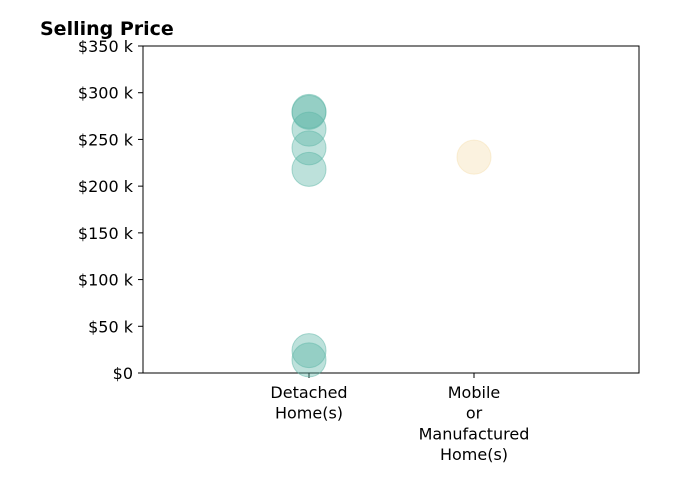  What do you see at coordinates (309, 413) in the screenshot?
I see `x-tick-label-detached: Home(s)` at bounding box center [309, 413].